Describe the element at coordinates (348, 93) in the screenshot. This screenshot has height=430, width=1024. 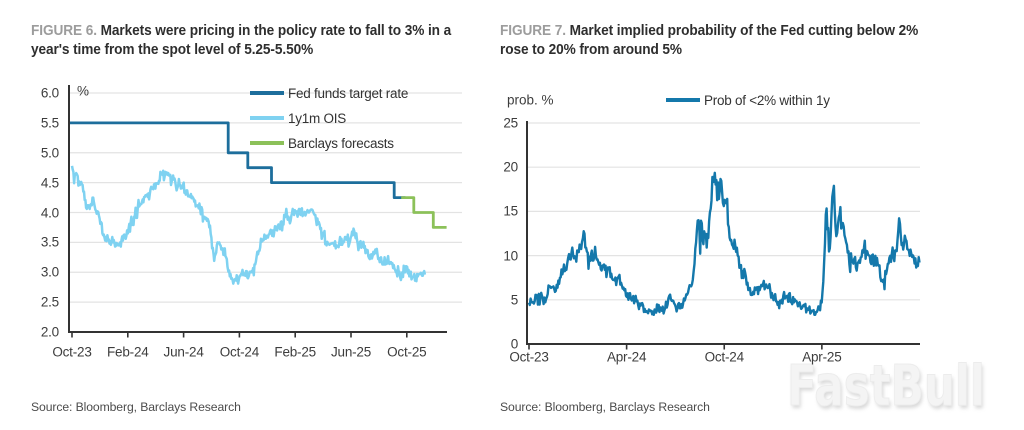
I see `fig6-legend-label: Fed funds target rate` at that location.